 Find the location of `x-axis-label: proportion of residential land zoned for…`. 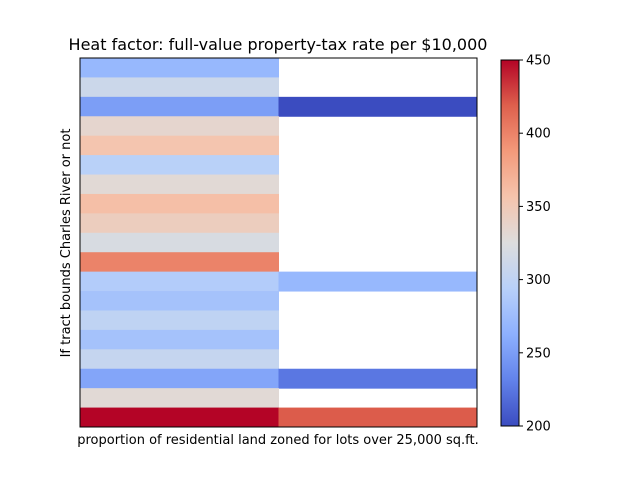

x-axis-label: proportion of residential land zoned for… is located at coordinates (278, 440).